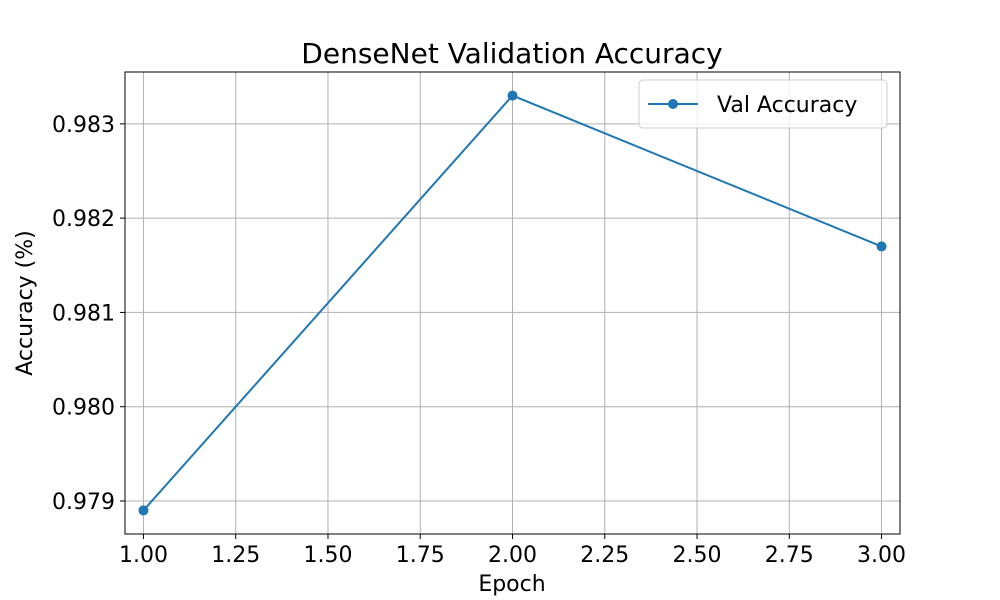  I want to click on x-axis-label: Epoch, so click(511, 584).